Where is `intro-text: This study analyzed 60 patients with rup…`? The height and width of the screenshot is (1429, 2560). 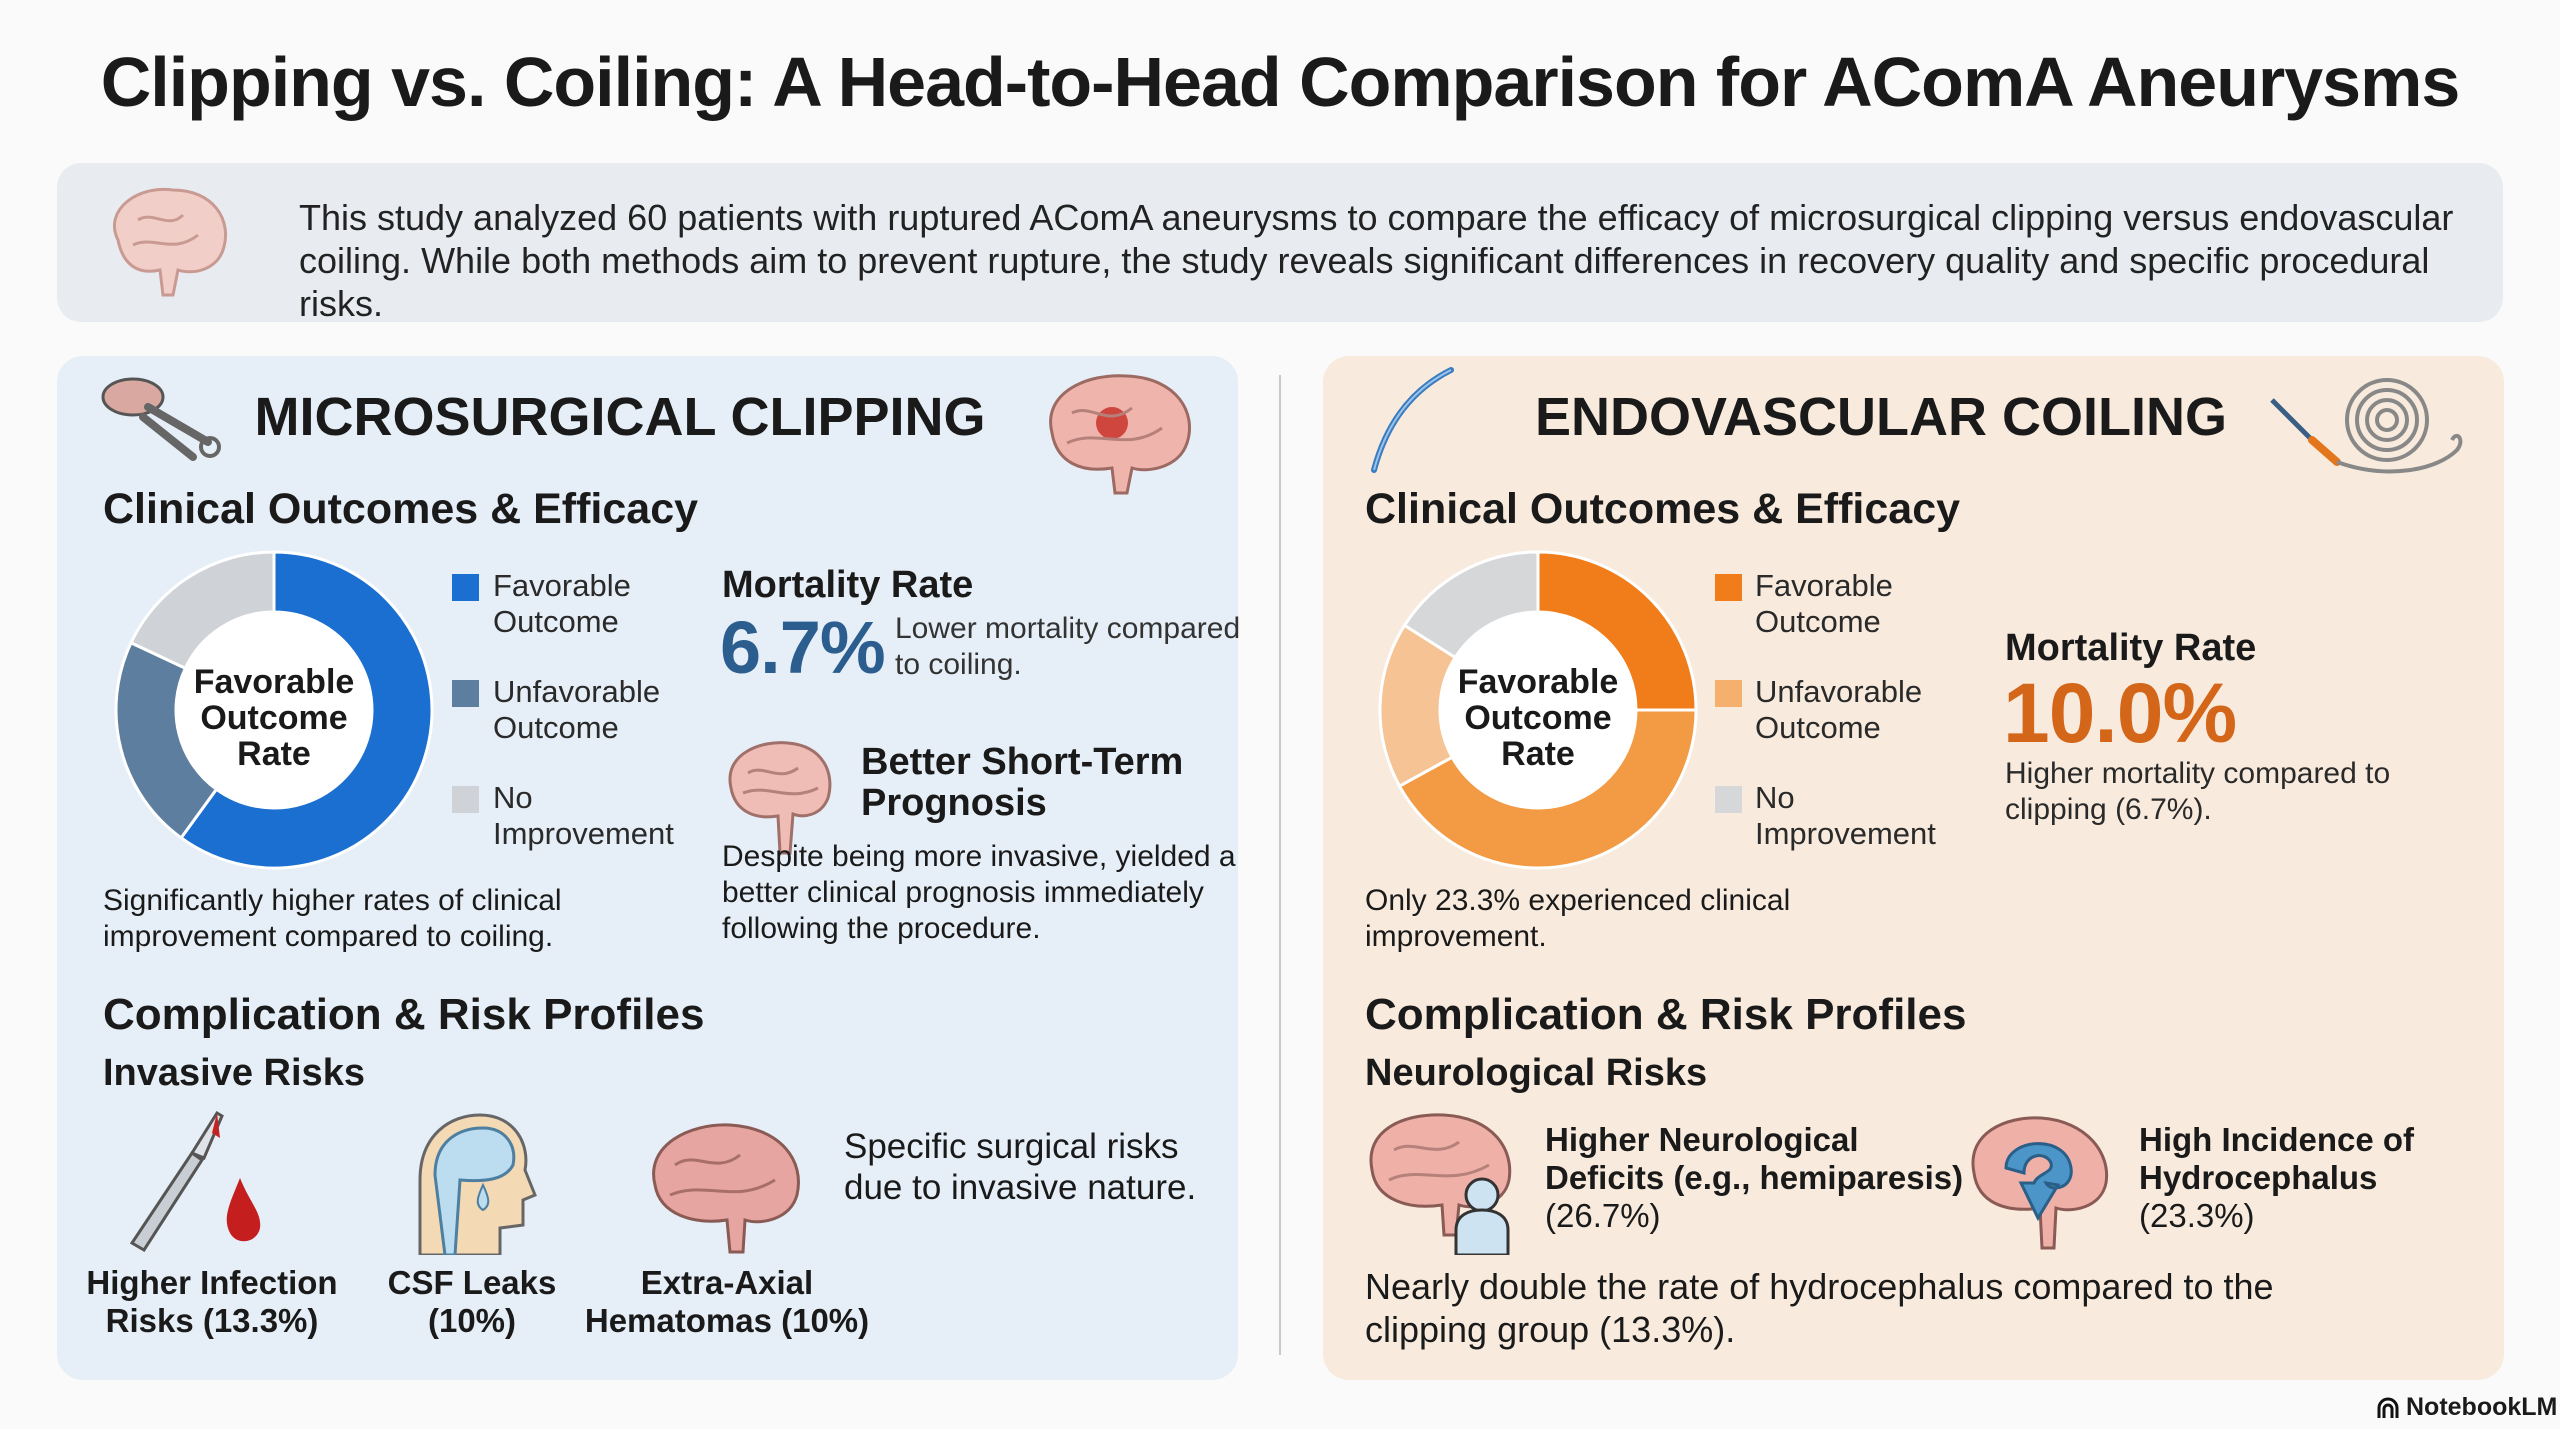 intro-text: This study analyzed 60 patients with rup… is located at coordinates (1376, 260).